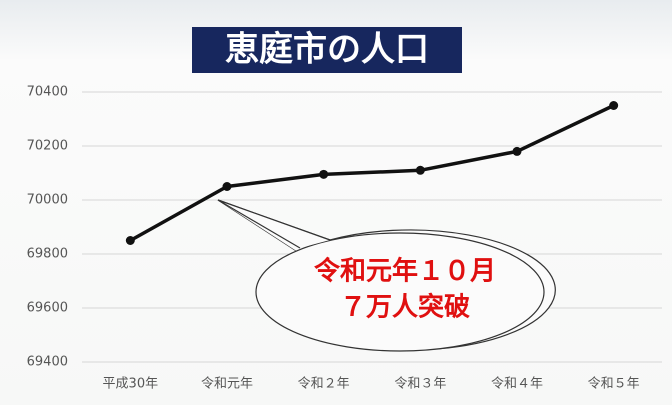 This screenshot has width=672, height=405. I want to click on chart-title: 恵庭市の人口, so click(327, 50).